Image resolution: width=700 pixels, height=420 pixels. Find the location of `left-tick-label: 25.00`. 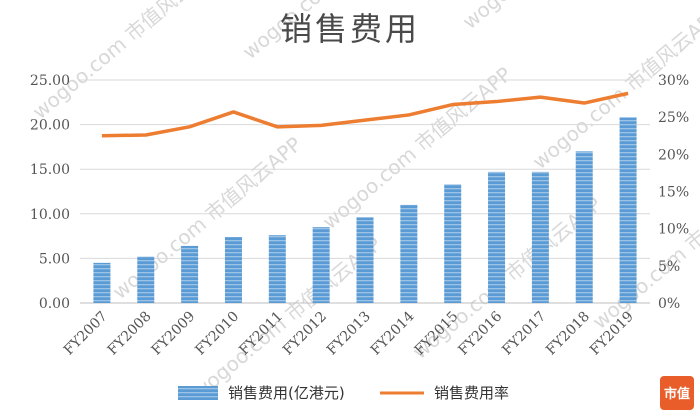

left-tick-label: 25.00 is located at coordinates (50, 81).